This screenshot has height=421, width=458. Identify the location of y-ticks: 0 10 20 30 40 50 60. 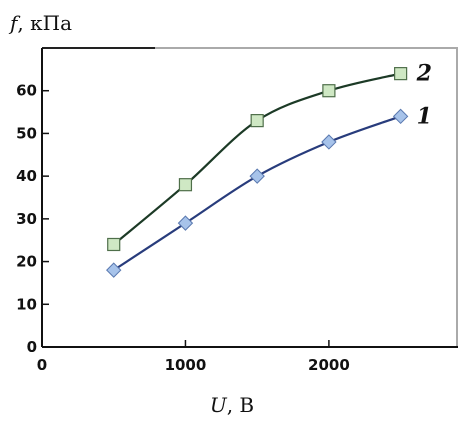
(32, 219).